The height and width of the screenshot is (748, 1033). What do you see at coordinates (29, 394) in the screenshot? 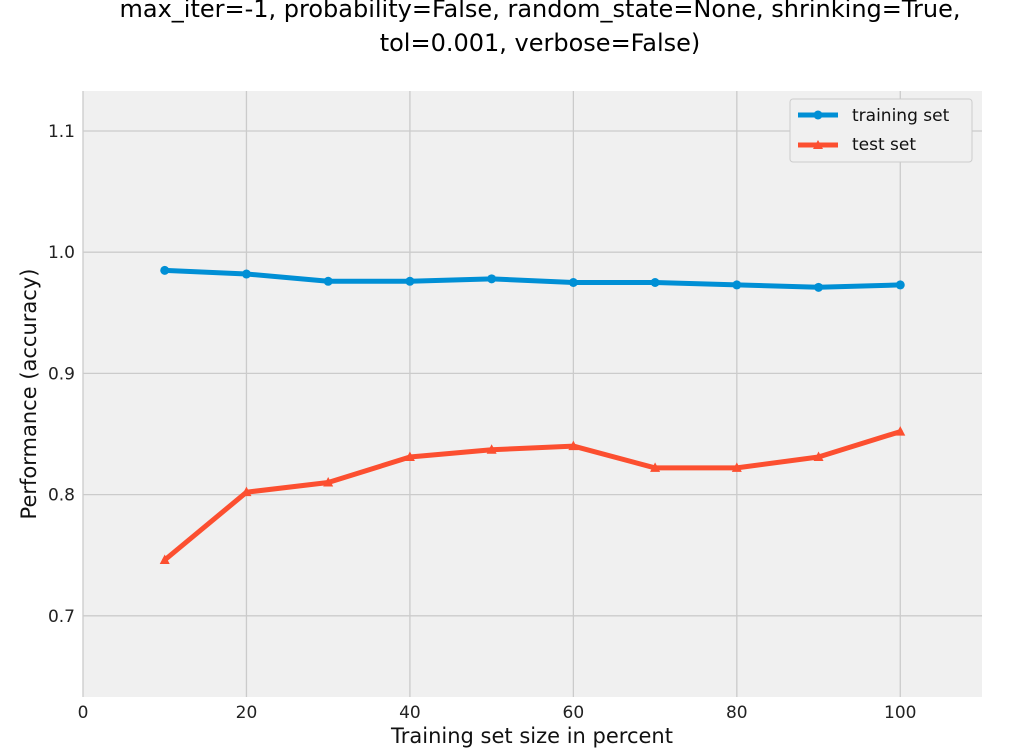
I see `y-axis-label: Performance (accuracy)` at bounding box center [29, 394].